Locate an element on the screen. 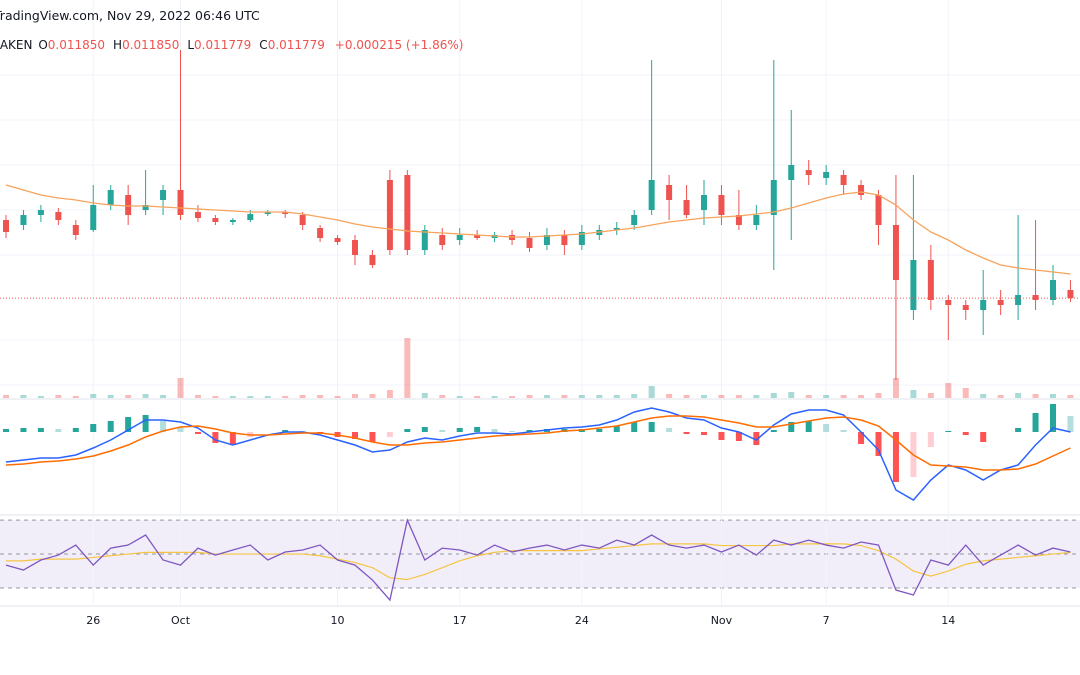 This screenshot has height=675, width=1080. ohlc-key: L is located at coordinates (191, 45).